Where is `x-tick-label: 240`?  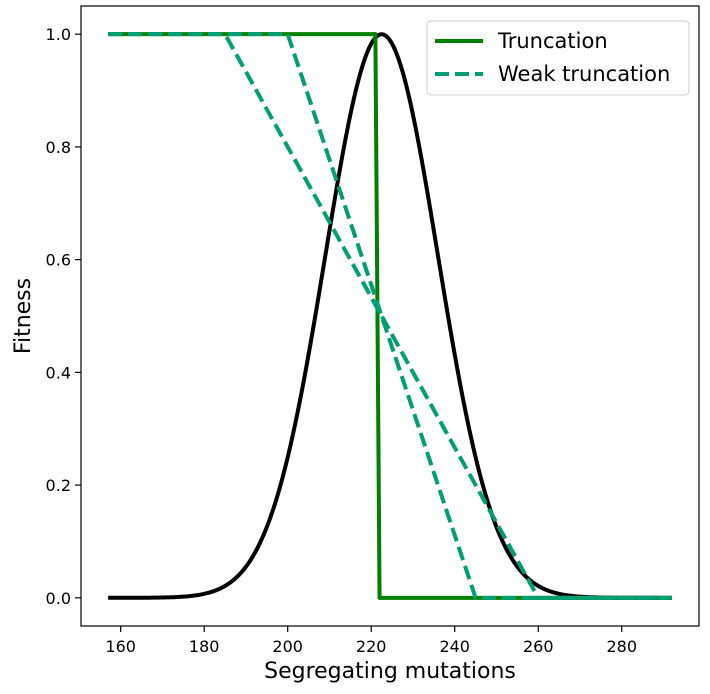
x-tick-label: 240 is located at coordinates (454, 646).